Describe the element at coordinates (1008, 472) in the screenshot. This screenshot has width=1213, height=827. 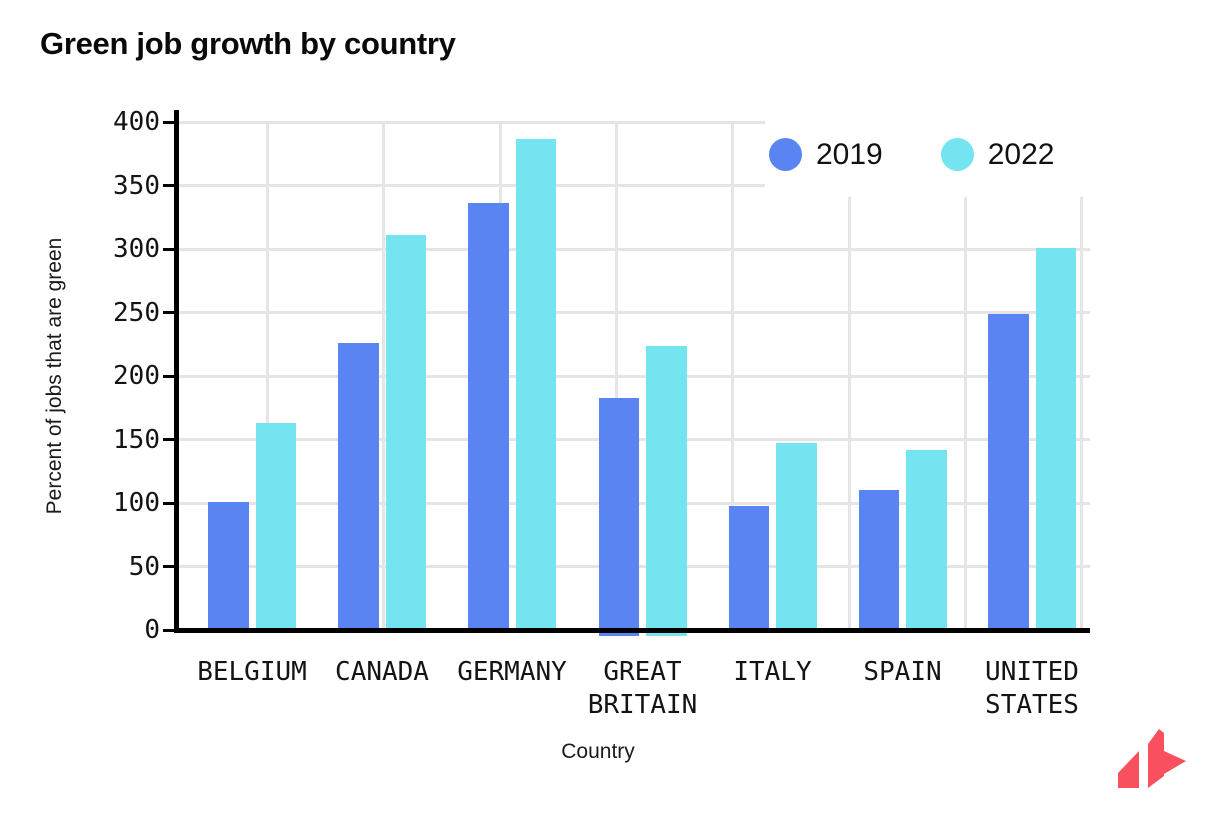
I see `bar-united-states-2019` at that location.